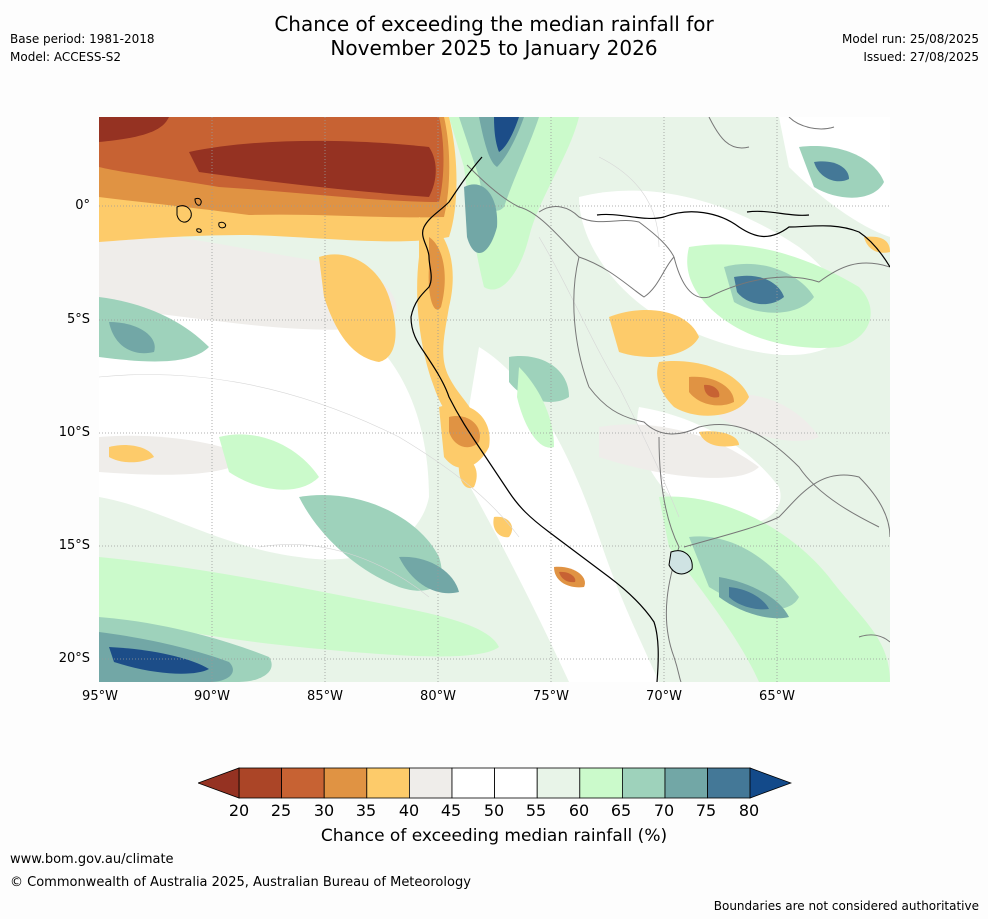  What do you see at coordinates (910, 48) in the screenshot?
I see `meta-right: Model run: 25/08/2025 Issued: 27/08/2025` at bounding box center [910, 48].